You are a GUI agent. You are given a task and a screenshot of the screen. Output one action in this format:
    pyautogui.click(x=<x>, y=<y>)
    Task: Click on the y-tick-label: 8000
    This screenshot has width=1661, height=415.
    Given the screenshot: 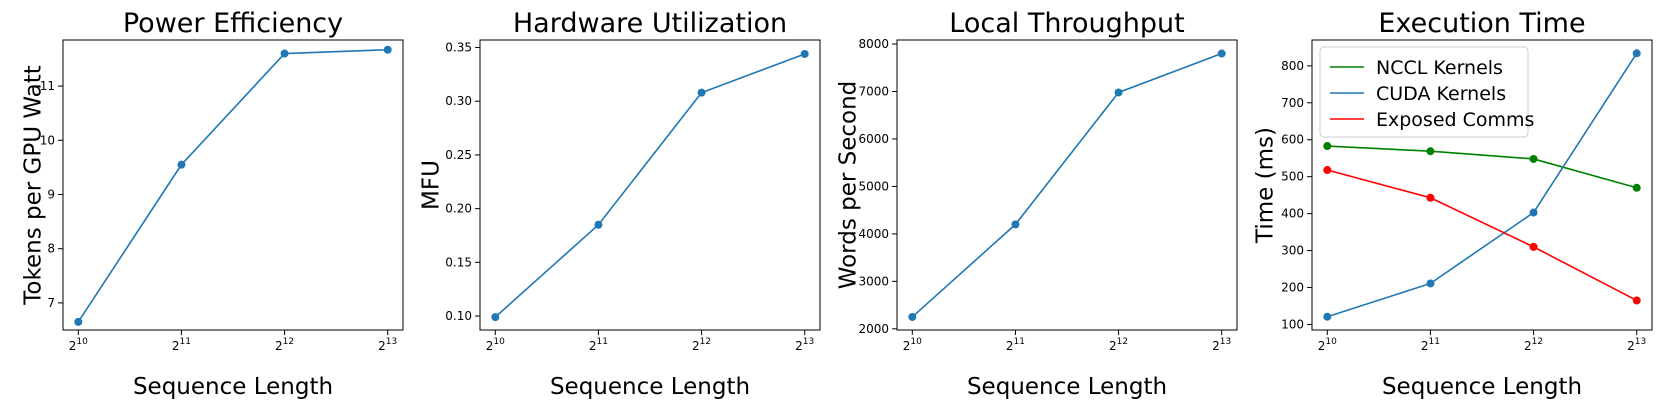 What is the action you would take?
    pyautogui.click(x=873, y=44)
    